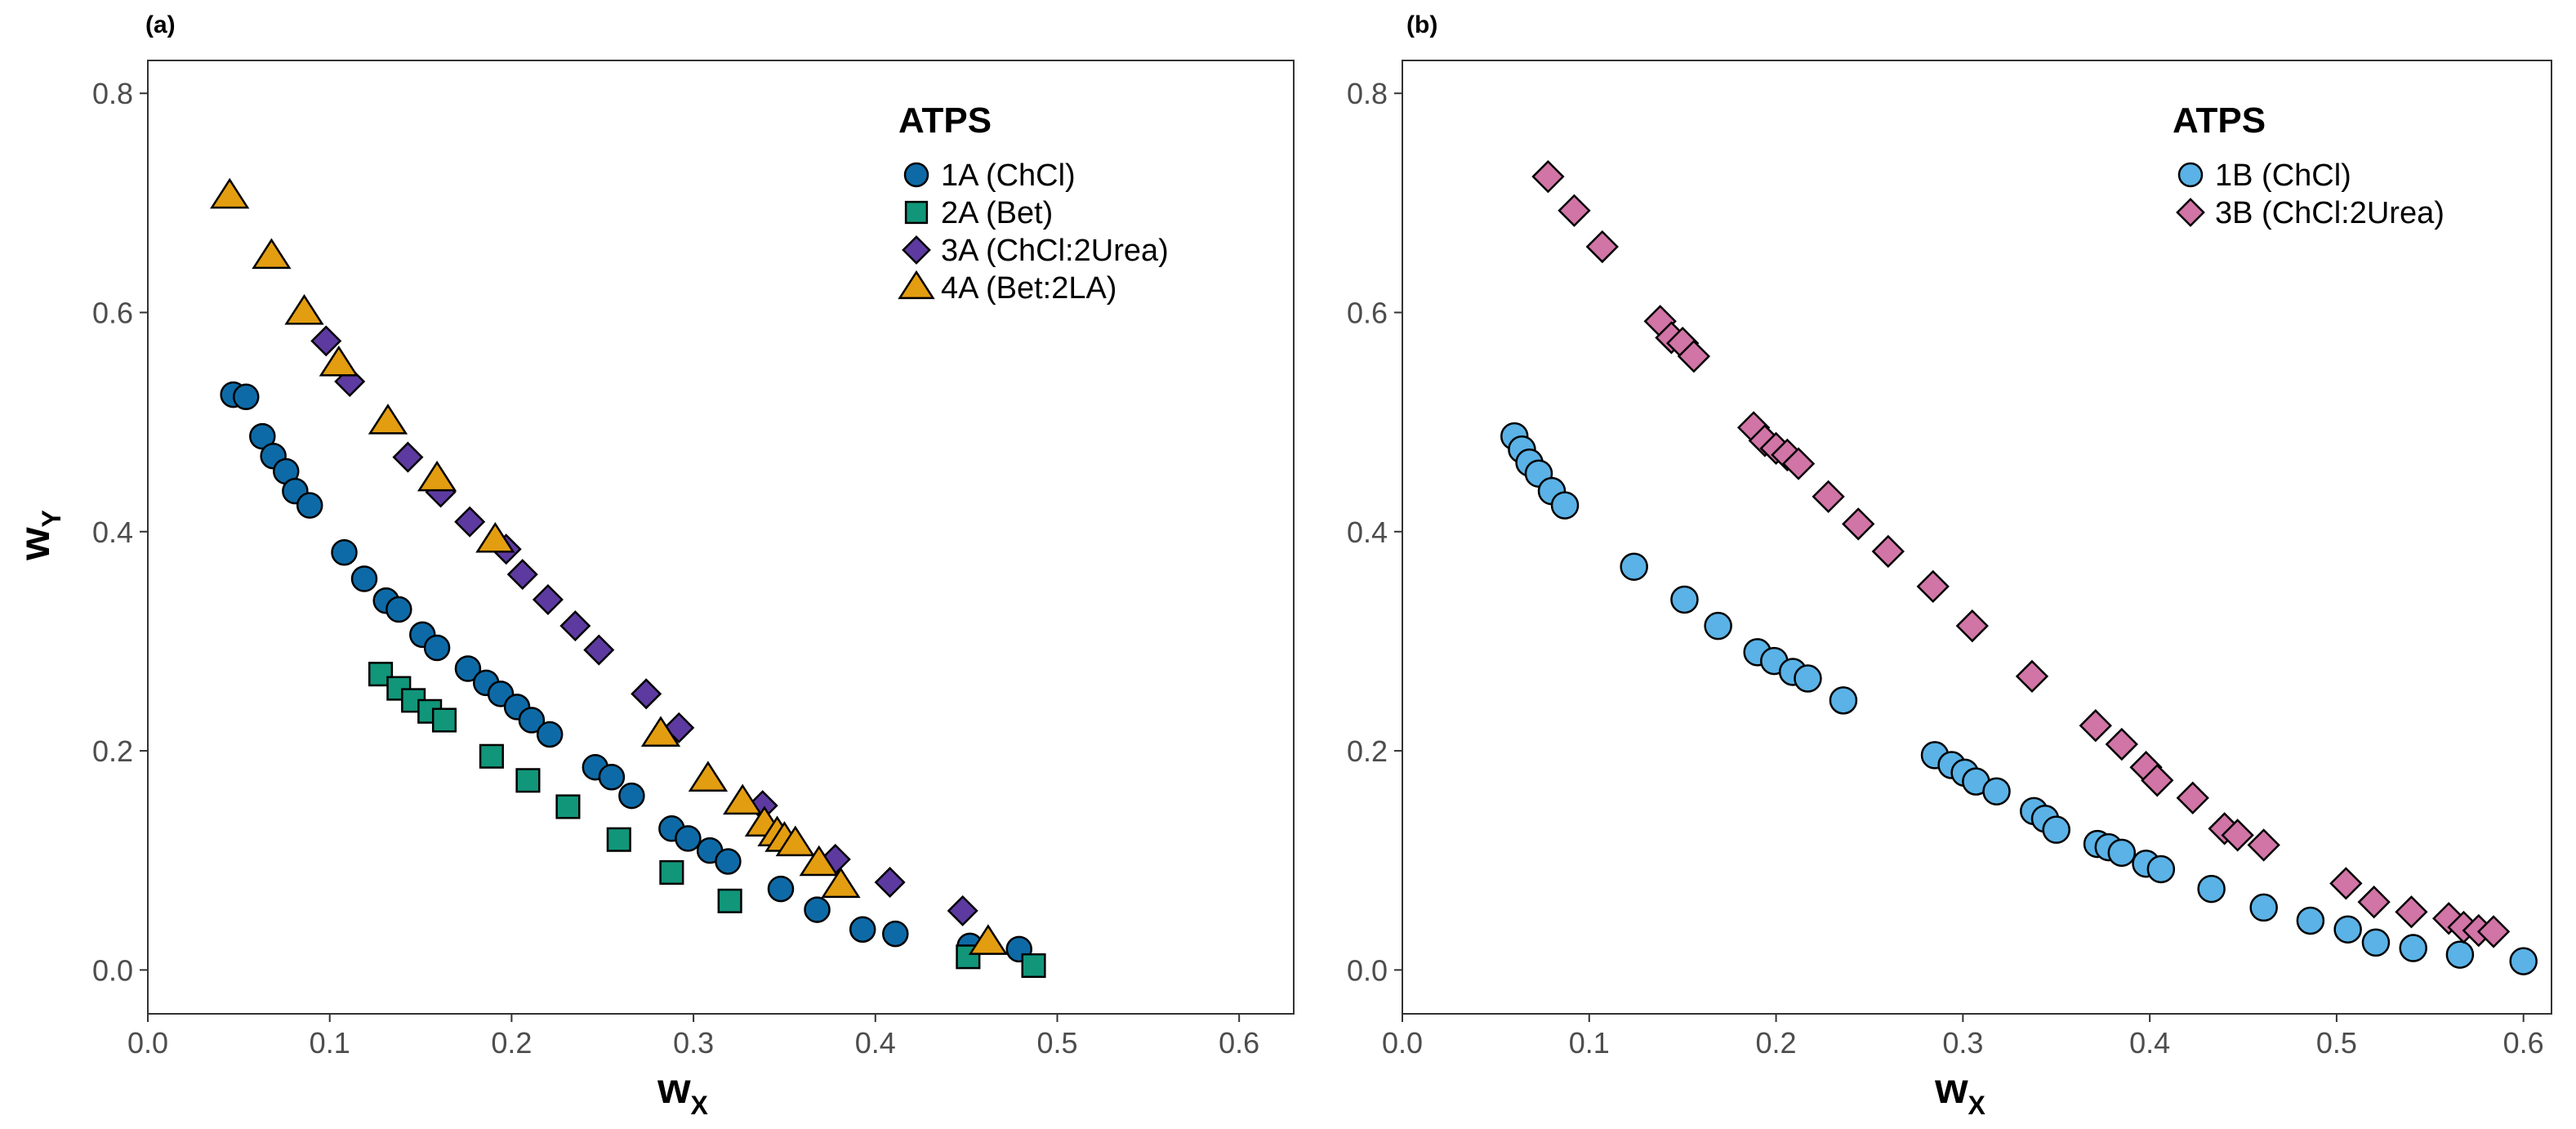 Image resolution: width=2576 pixels, height=1129 pixels. I want to click on y-tick-label: 0.0, so click(112, 970).